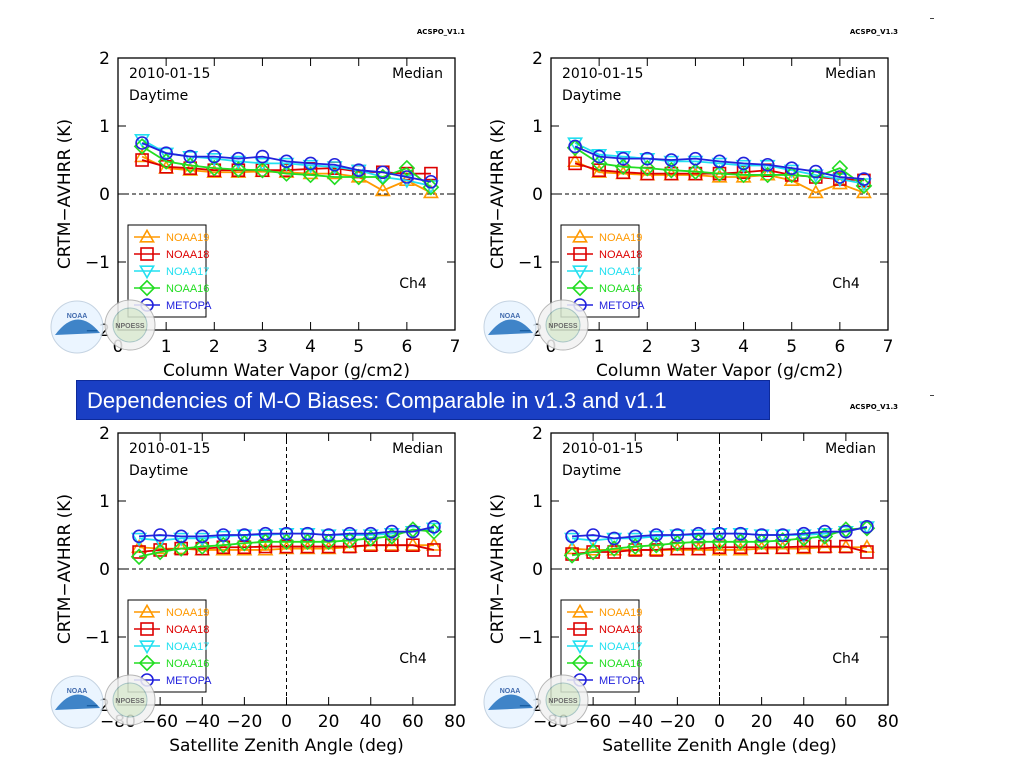  Describe the element at coordinates (169, 449) in the screenshot. I see `date-annotation: 2010-01-15` at that location.